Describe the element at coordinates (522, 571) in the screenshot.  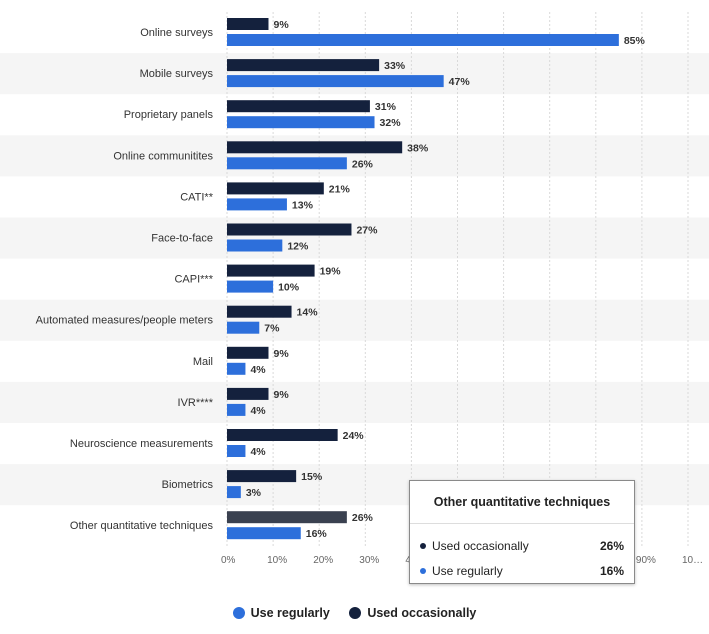
I see `tooltip-row-regular: Use regularly 16%` at that location.